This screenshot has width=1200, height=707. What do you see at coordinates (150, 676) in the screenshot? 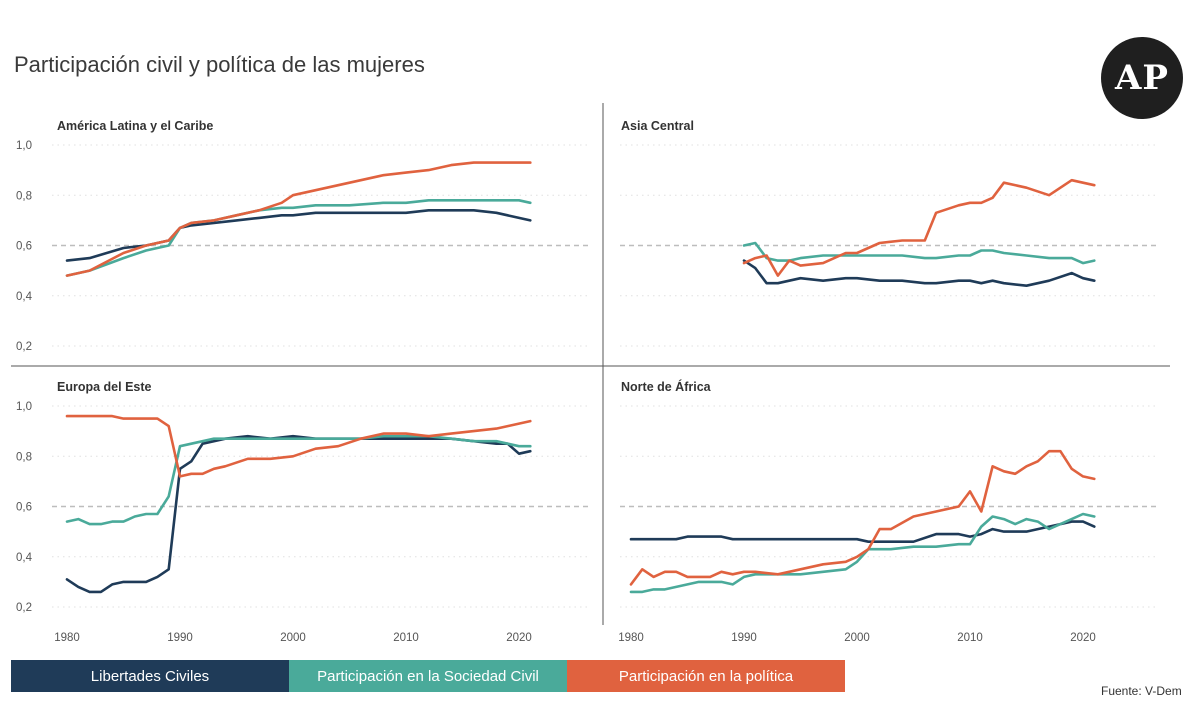
I see `legend-item-libertades-civiles: Libertades Civiles` at bounding box center [150, 676].